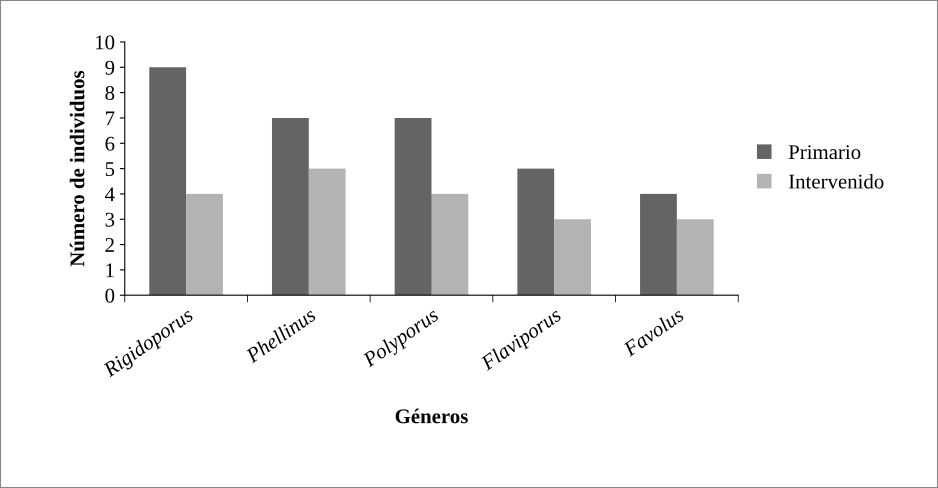  I want to click on legend-label: Intervenido, so click(836, 181).